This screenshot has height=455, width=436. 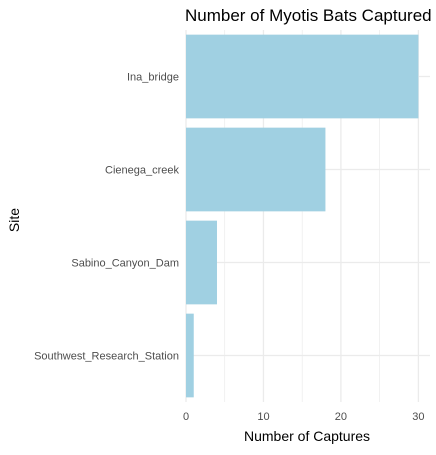 What do you see at coordinates (153, 78) in the screenshot?
I see `y-tick-label: Ina_bridge` at bounding box center [153, 78].